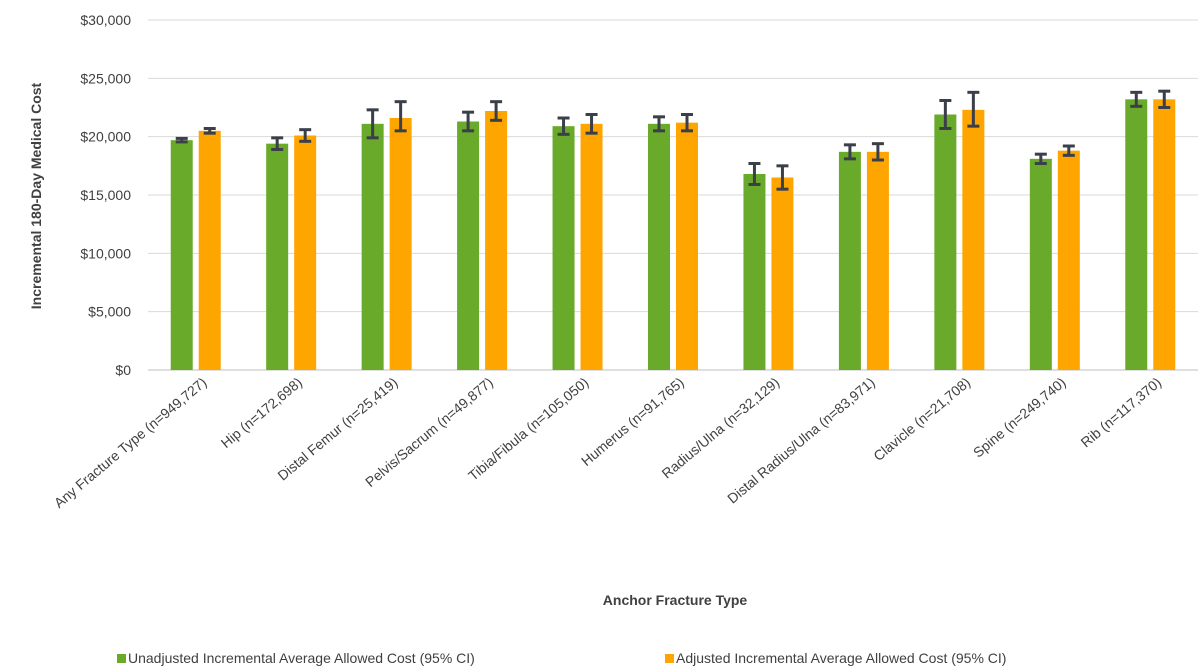 The image size is (1198, 669). I want to click on y-tick-label: $25,000, so click(105, 78).